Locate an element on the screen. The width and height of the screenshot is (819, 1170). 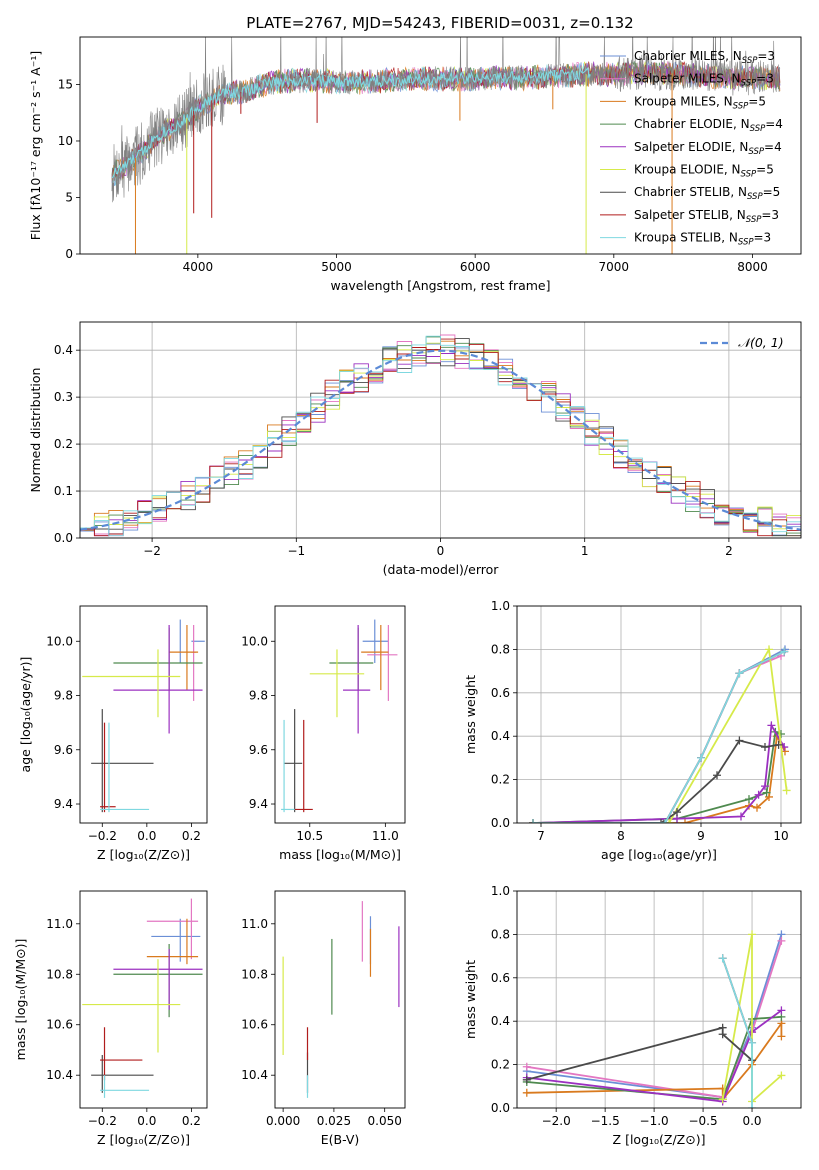
mass-weight-vs-age-border is located at coordinates (659, 714).